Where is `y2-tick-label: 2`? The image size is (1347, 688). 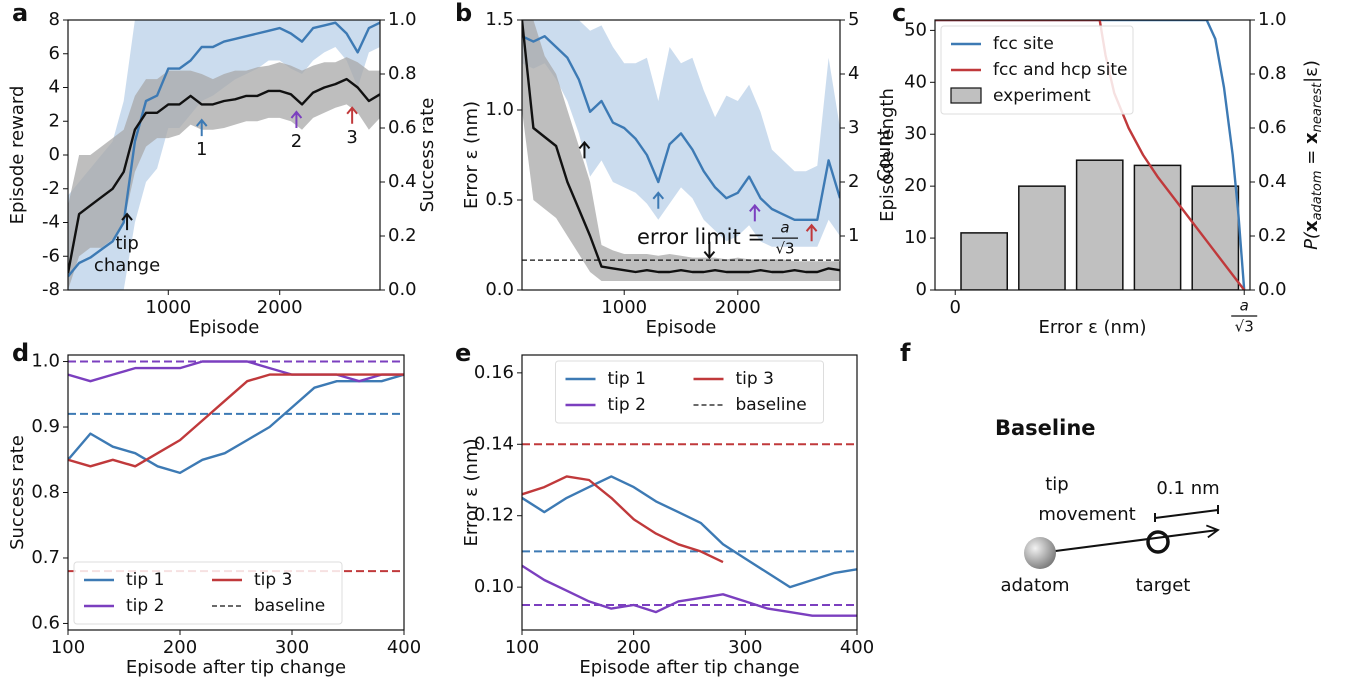 y2-tick-label: 2 is located at coordinates (853, 181).